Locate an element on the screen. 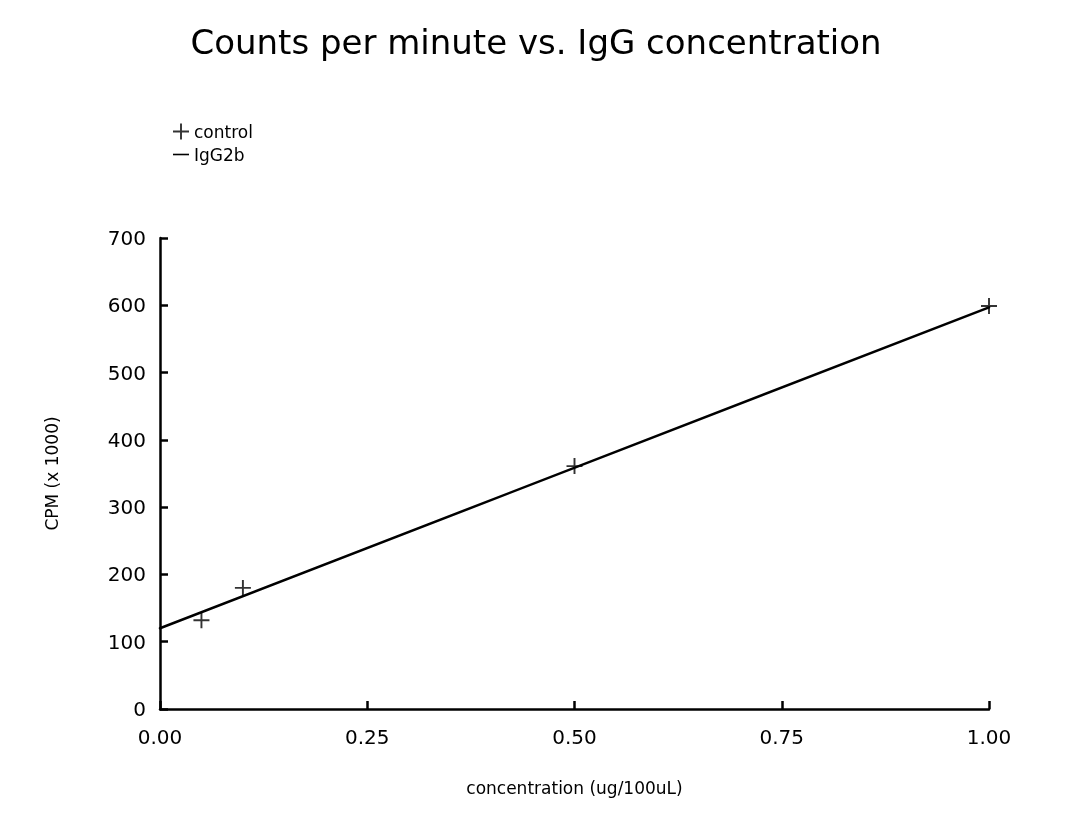 Image resolution: width=1072 pixels, height=837 pixels. legend-label: control is located at coordinates (223, 131).